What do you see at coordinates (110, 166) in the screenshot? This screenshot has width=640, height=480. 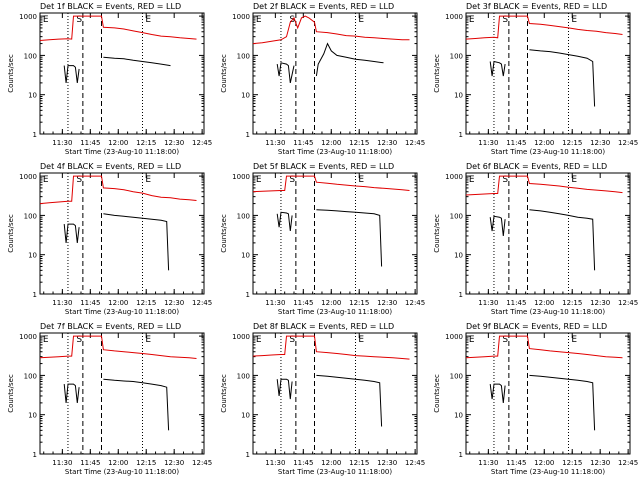 I see `panel-title: Det 4f BLACK = Events, RED = LLD` at bounding box center [110, 166].